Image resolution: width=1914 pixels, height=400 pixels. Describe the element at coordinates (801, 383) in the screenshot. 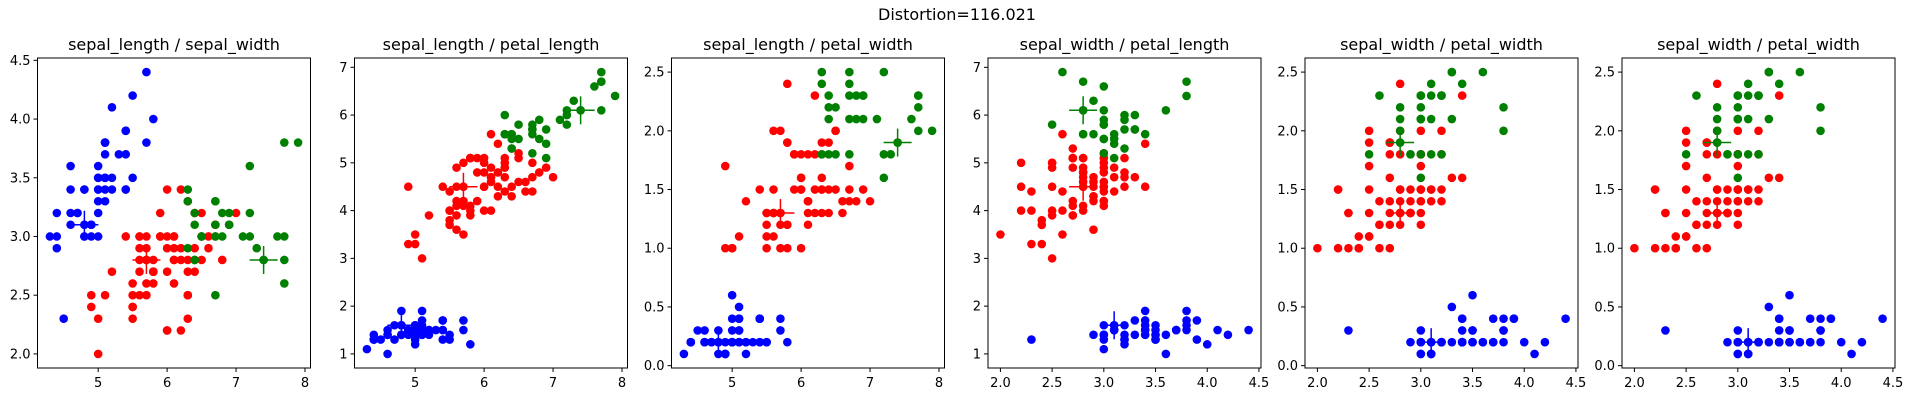

I see `x-tick-label: 6` at that location.